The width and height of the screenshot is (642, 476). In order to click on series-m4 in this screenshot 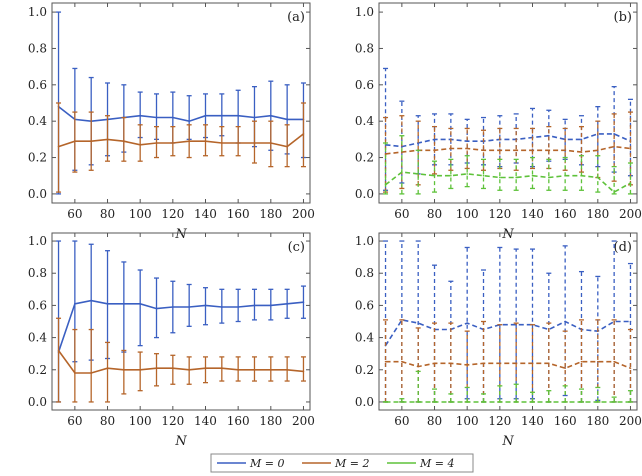, I will do `click(508, 165)`.